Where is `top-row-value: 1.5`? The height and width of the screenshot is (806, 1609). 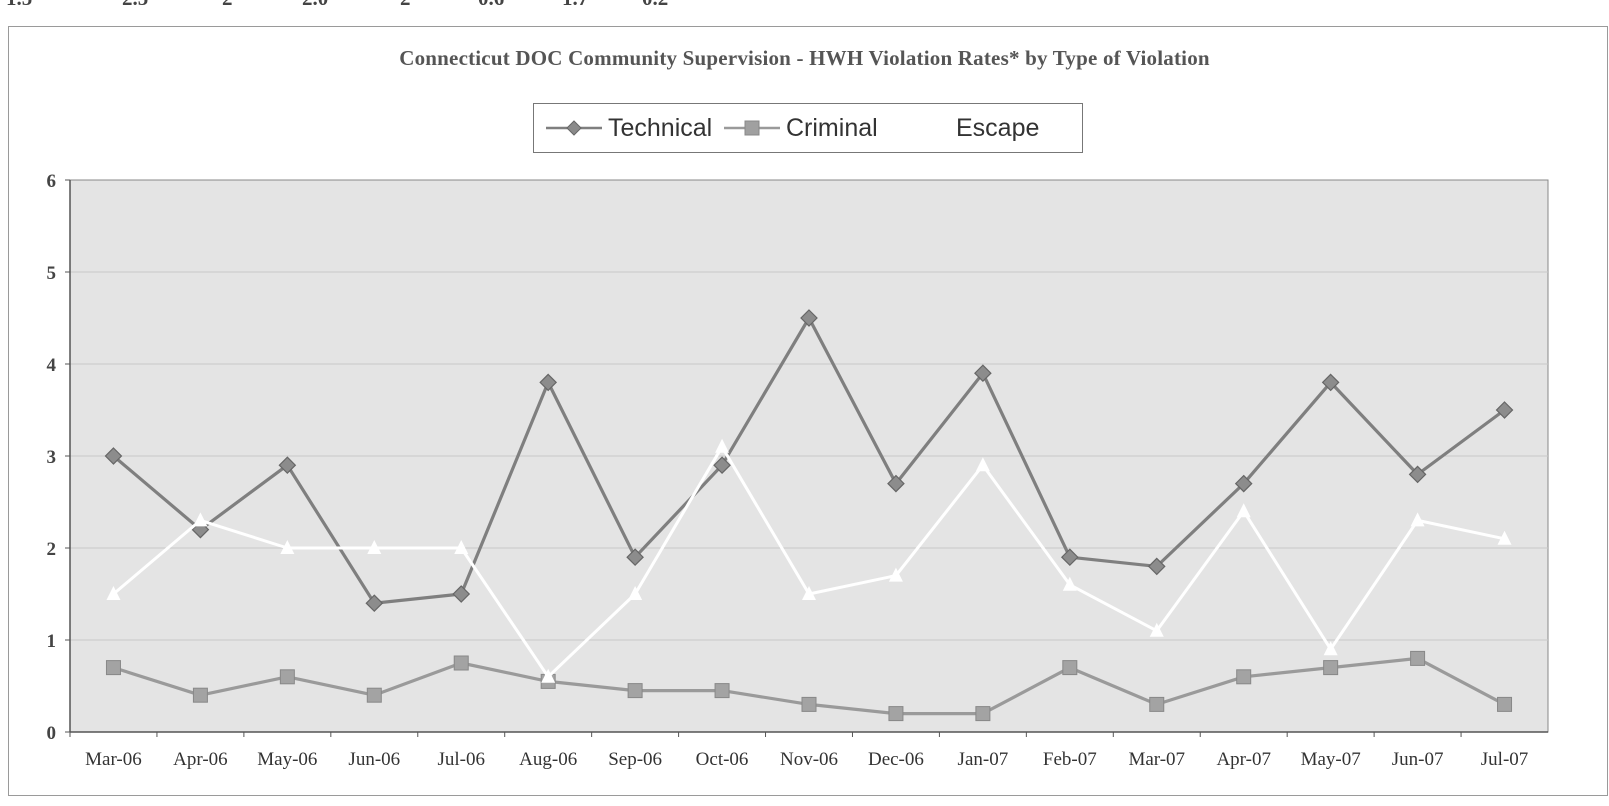
top-row-value: 1.5 is located at coordinates (19, 5).